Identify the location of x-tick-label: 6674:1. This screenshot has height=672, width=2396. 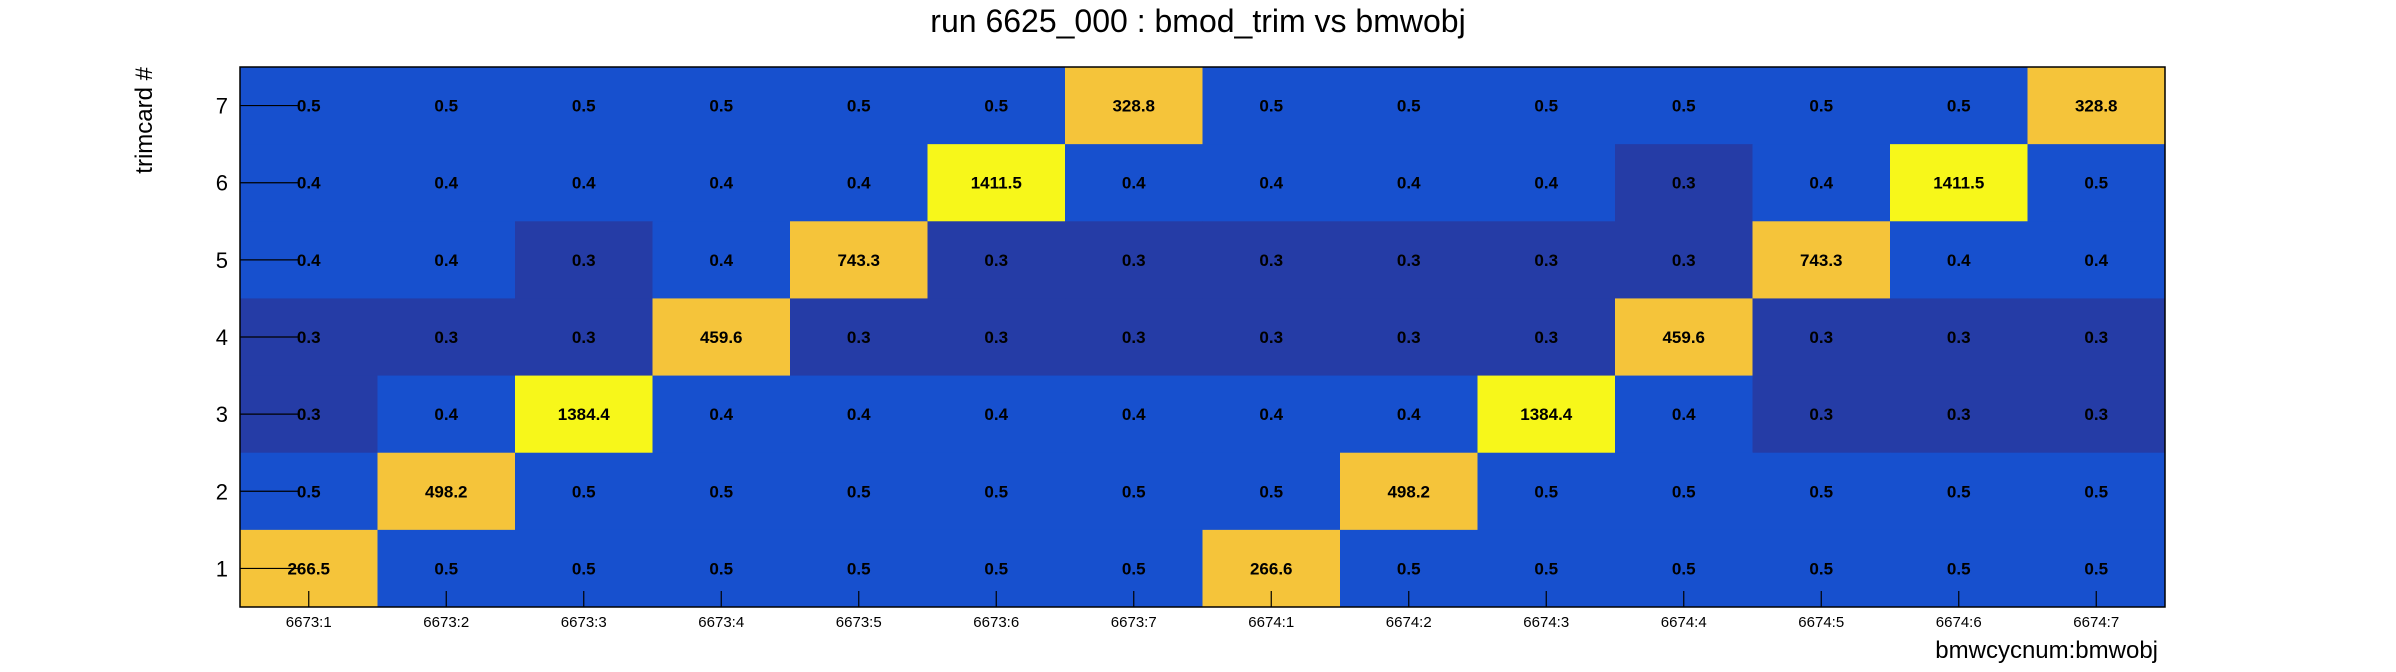
(1271, 622).